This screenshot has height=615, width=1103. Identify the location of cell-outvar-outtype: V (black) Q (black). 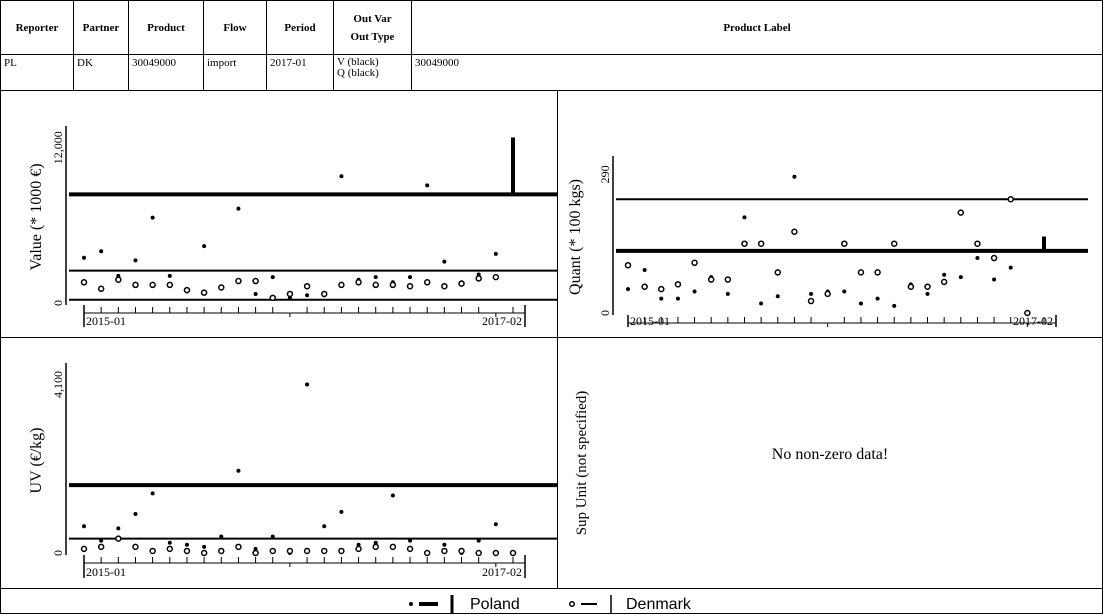
(372, 72).